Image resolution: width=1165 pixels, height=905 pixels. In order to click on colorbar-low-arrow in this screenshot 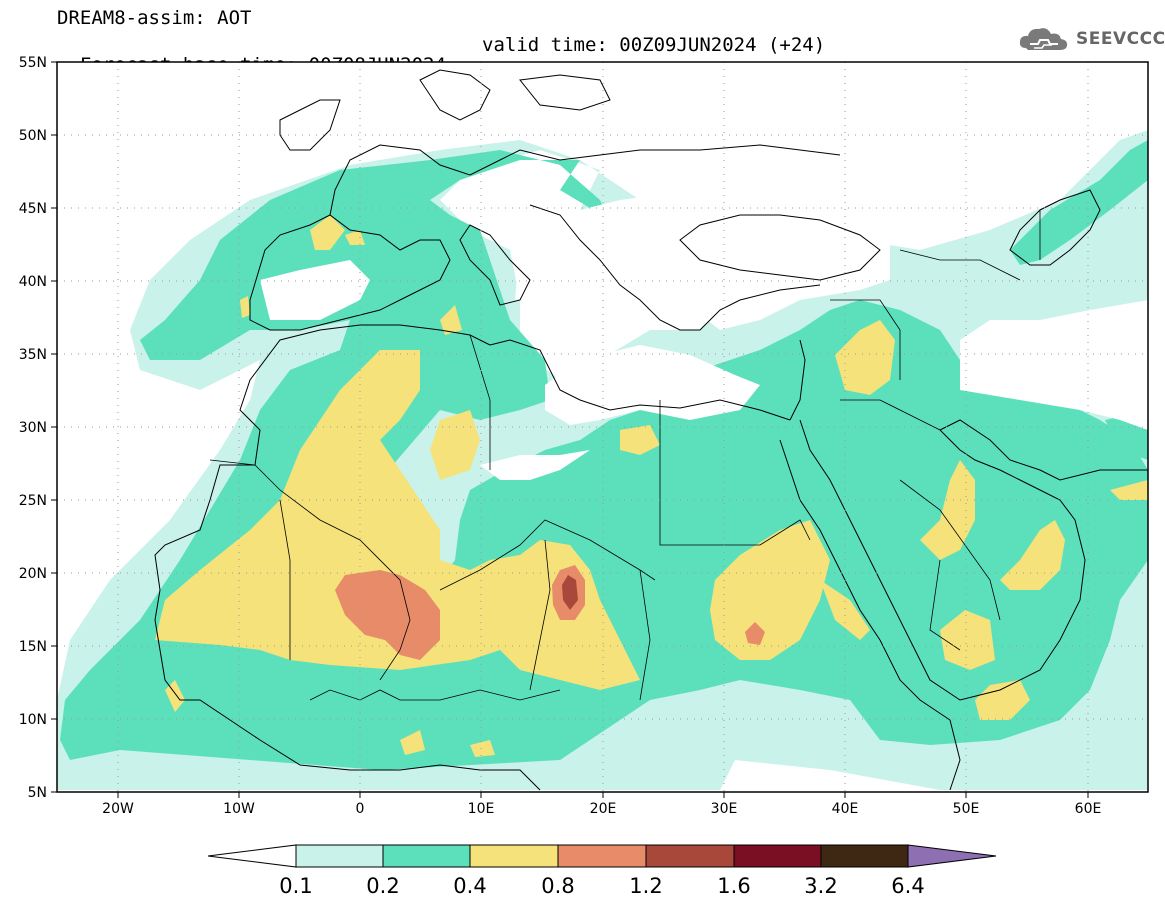, I will do `click(252, 856)`.